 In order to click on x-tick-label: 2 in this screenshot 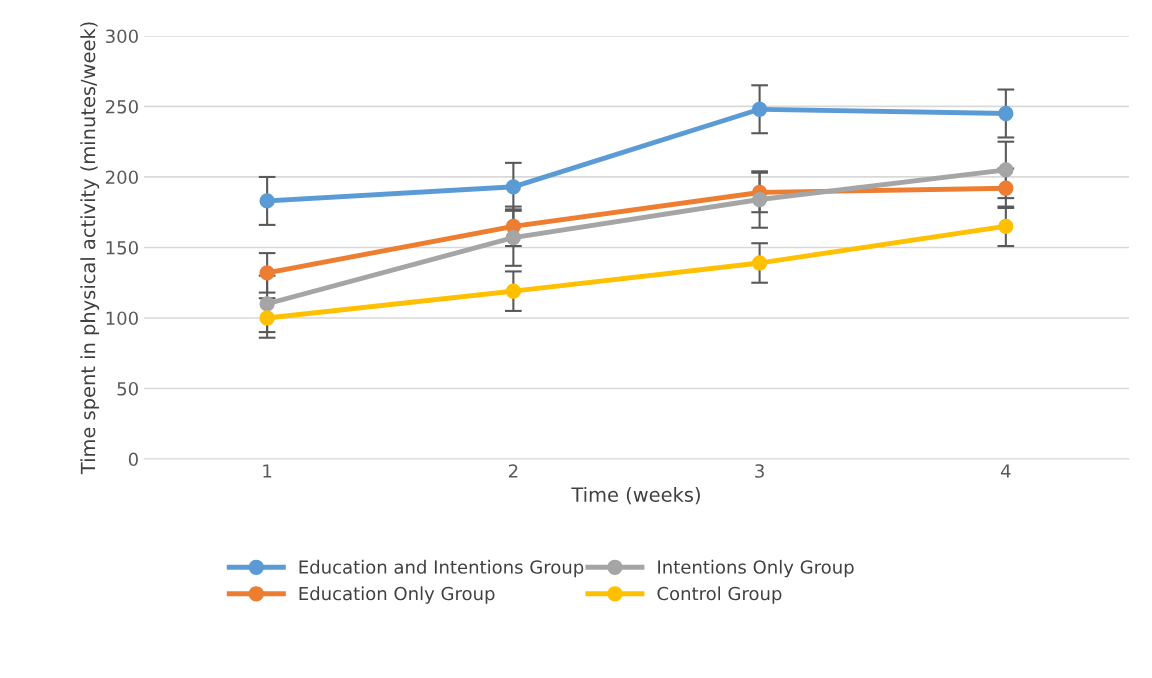, I will do `click(513, 471)`.